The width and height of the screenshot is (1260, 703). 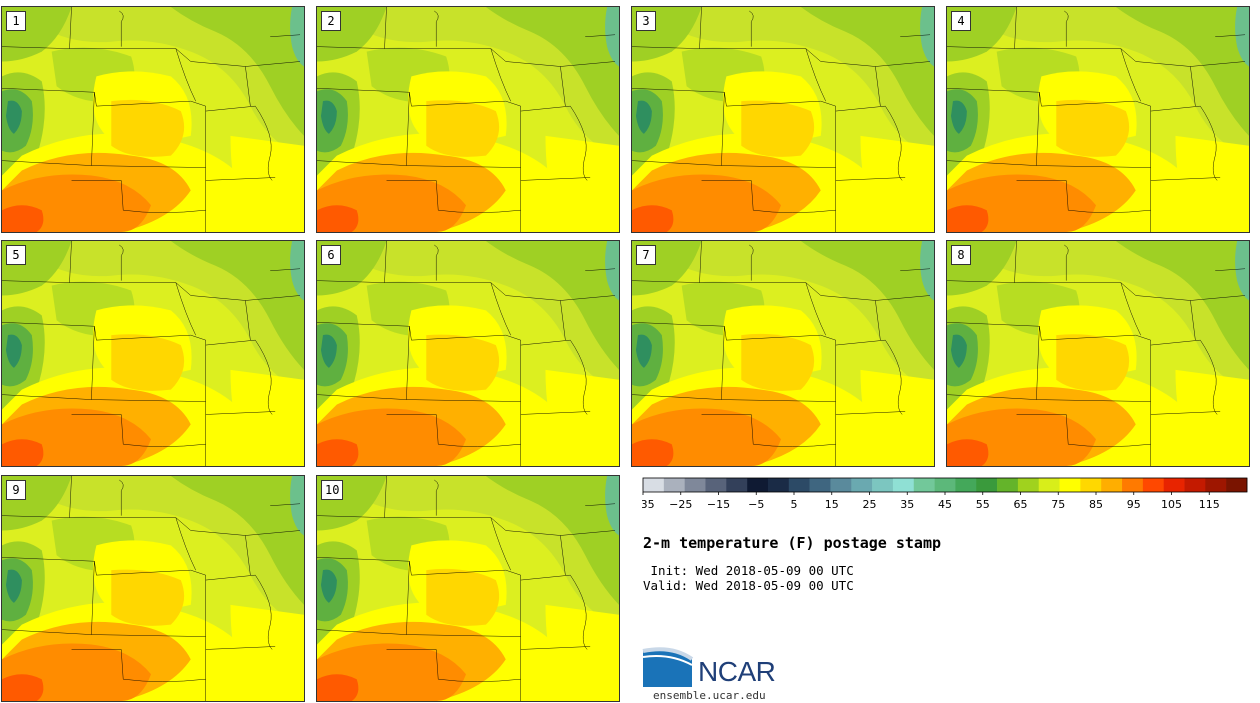 I want to click on chart-title: 2-m temperature (F) postage stamp, so click(x=792, y=543).